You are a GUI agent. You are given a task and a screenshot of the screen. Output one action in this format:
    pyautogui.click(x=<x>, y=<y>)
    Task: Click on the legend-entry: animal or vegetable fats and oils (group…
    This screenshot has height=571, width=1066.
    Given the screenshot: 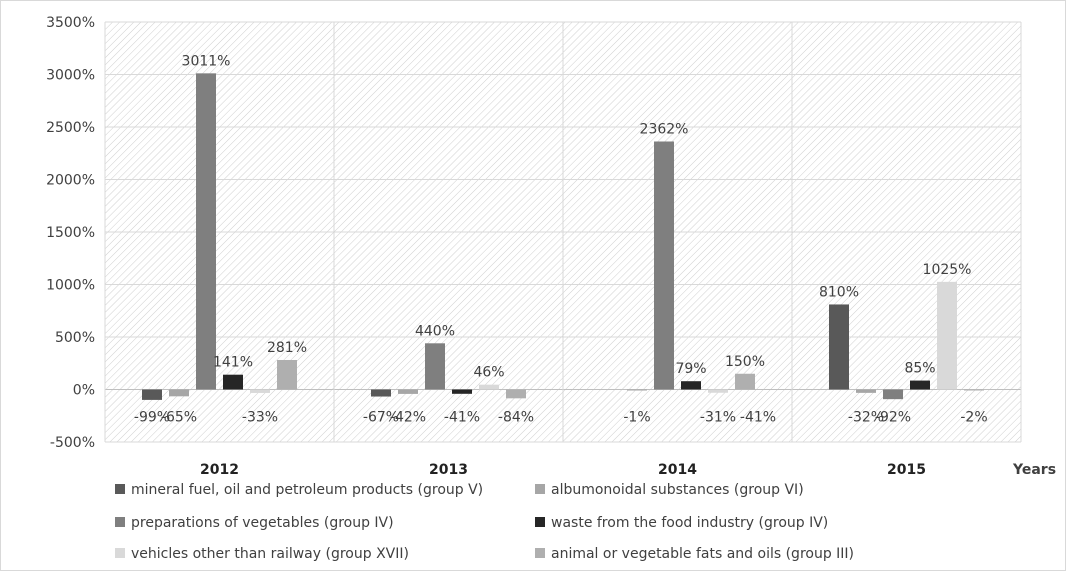 What is the action you would take?
    pyautogui.click(x=702, y=554)
    